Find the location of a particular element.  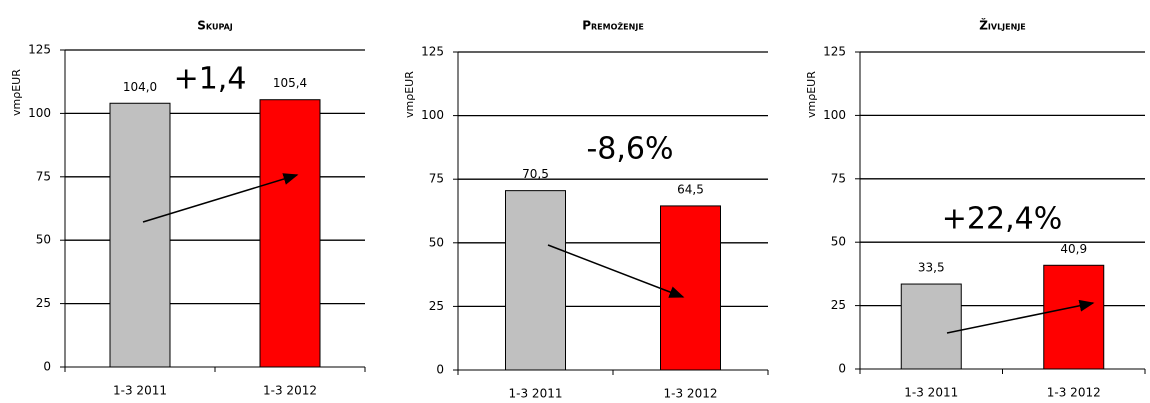

annotation: -8,6% is located at coordinates (629, 149).